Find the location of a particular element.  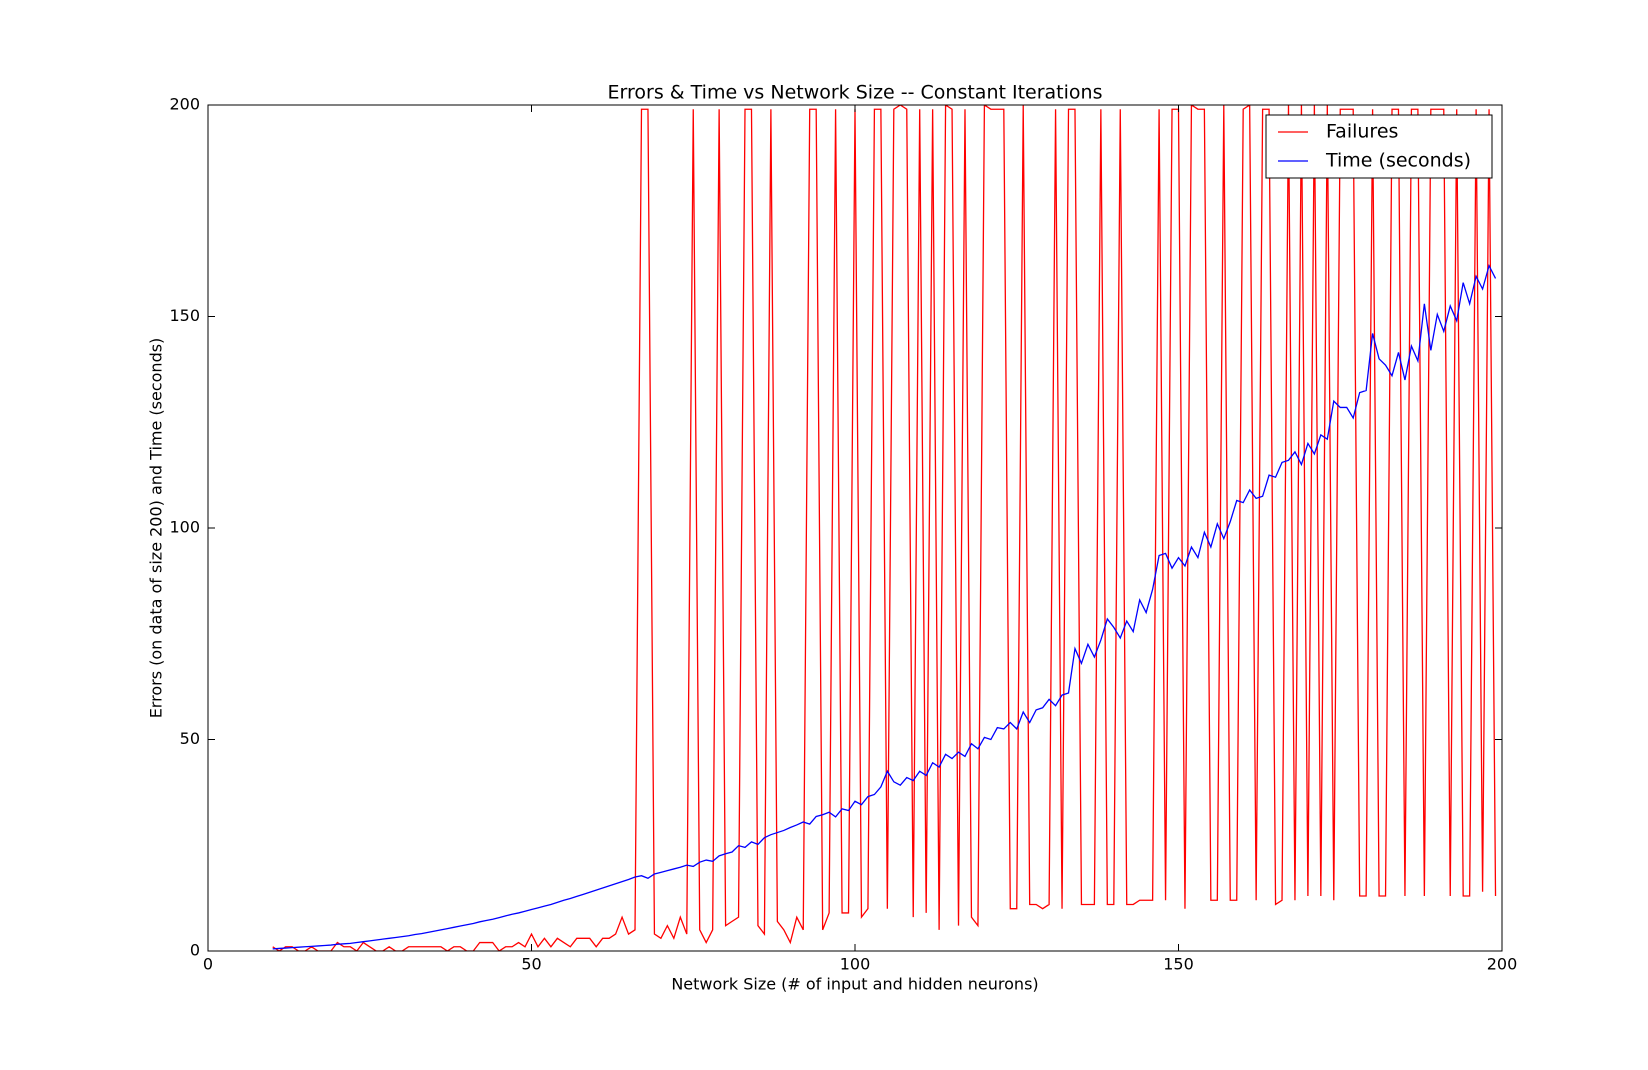

legend-label: Time (seconds) is located at coordinates (1398, 161).